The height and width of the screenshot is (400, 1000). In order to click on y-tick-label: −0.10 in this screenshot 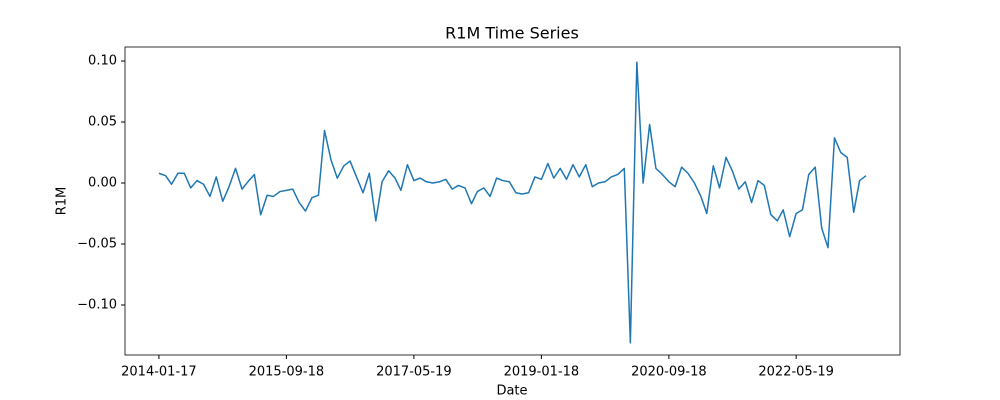, I will do `click(97, 304)`.